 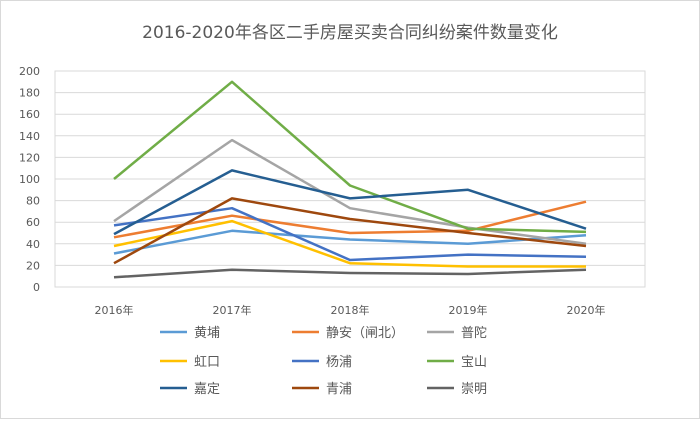 I want to click on y-tick-label: 180, so click(x=29, y=93).